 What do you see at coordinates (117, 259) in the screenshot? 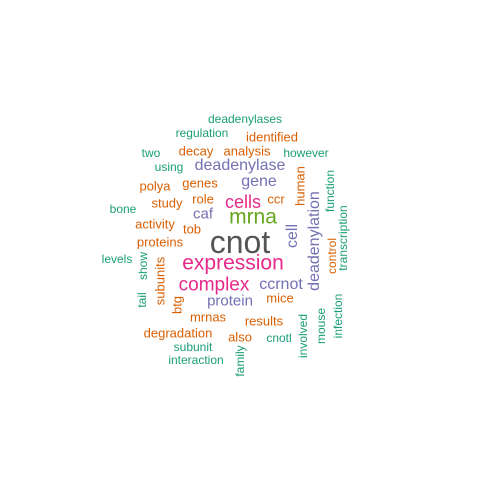
I see `word-levels: levels` at bounding box center [117, 259].